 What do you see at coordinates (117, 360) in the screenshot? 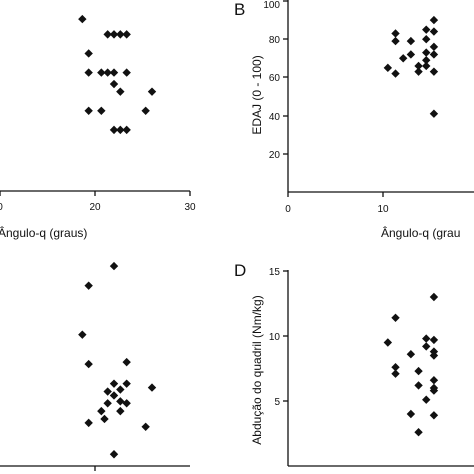
I see `panel-c-marks` at bounding box center [117, 360].